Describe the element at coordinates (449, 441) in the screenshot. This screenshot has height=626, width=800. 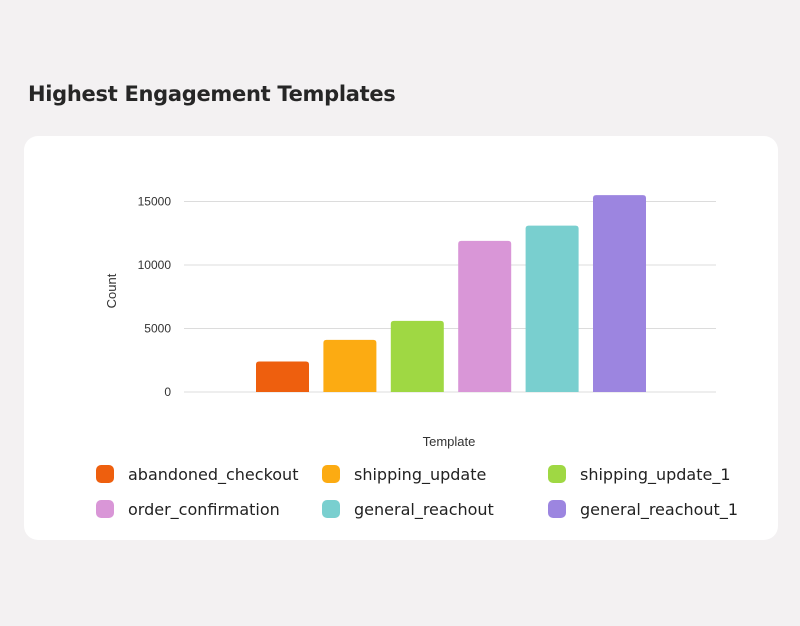
I see `x-axis-title: Template` at that location.